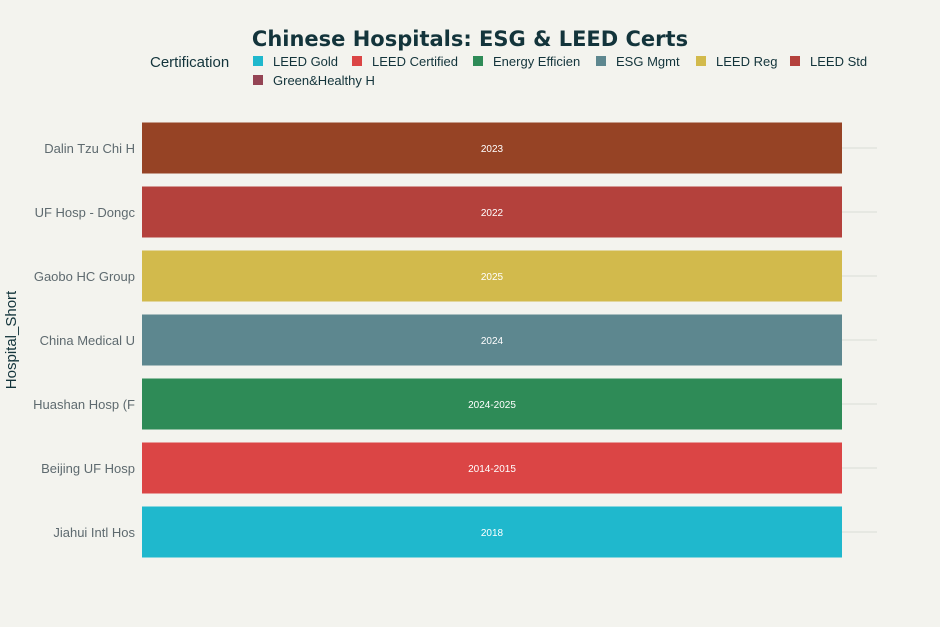 The width and height of the screenshot is (940, 627). Describe the element at coordinates (189, 62) in the screenshot. I see `legend-title: Certification` at that location.